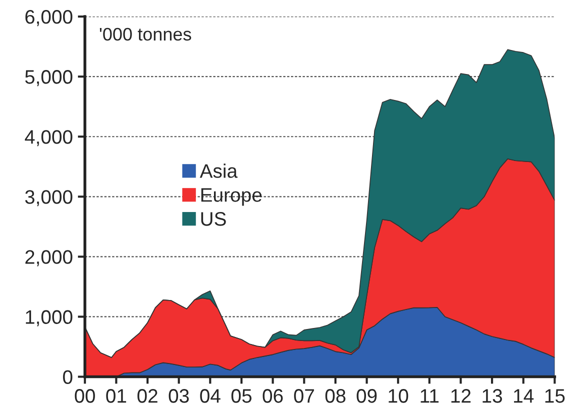 This screenshot has width=566, height=414. I want to click on x-tick-label: 10, so click(398, 396).